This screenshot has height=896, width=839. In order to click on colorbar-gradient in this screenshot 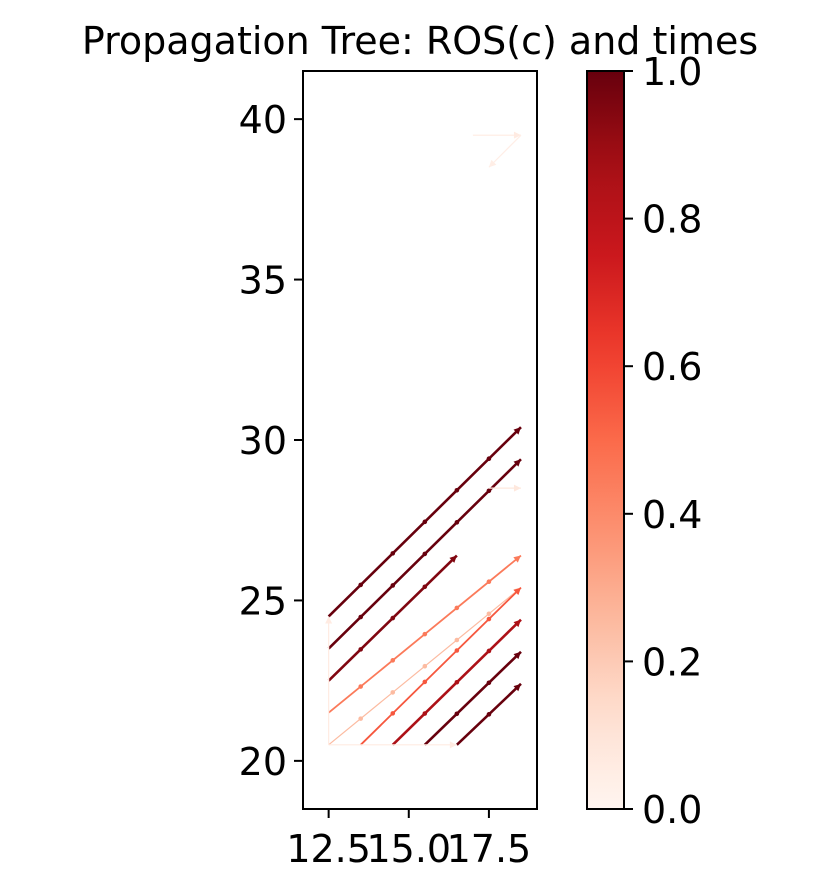, I will do `click(605, 440)`.